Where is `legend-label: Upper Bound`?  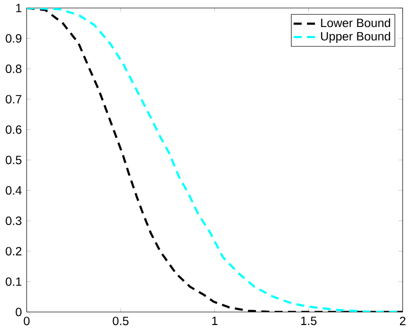 legend-label: Upper Bound is located at coordinates (355, 37).